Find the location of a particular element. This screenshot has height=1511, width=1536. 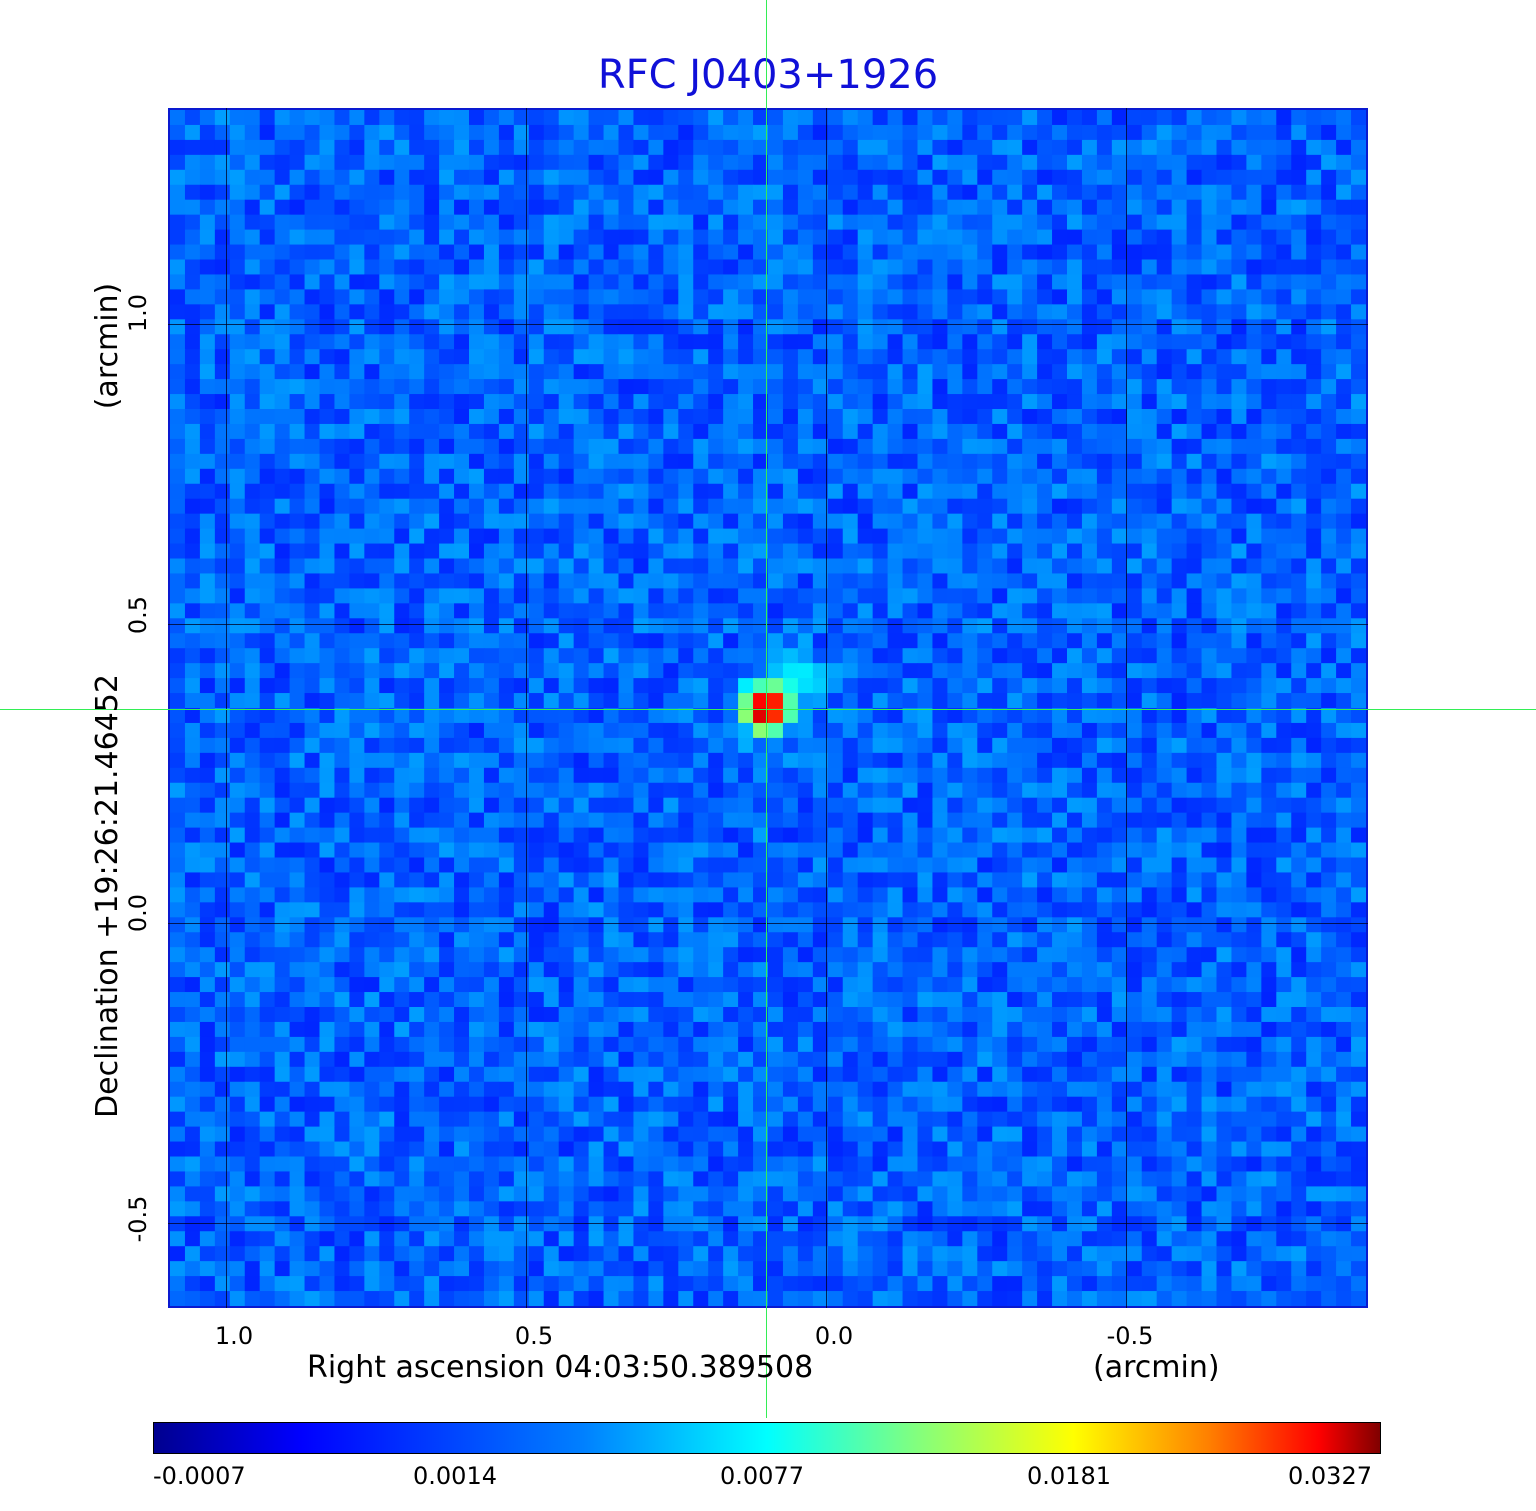

x-axis-unit: (arcmin) is located at coordinates (1156, 1367).